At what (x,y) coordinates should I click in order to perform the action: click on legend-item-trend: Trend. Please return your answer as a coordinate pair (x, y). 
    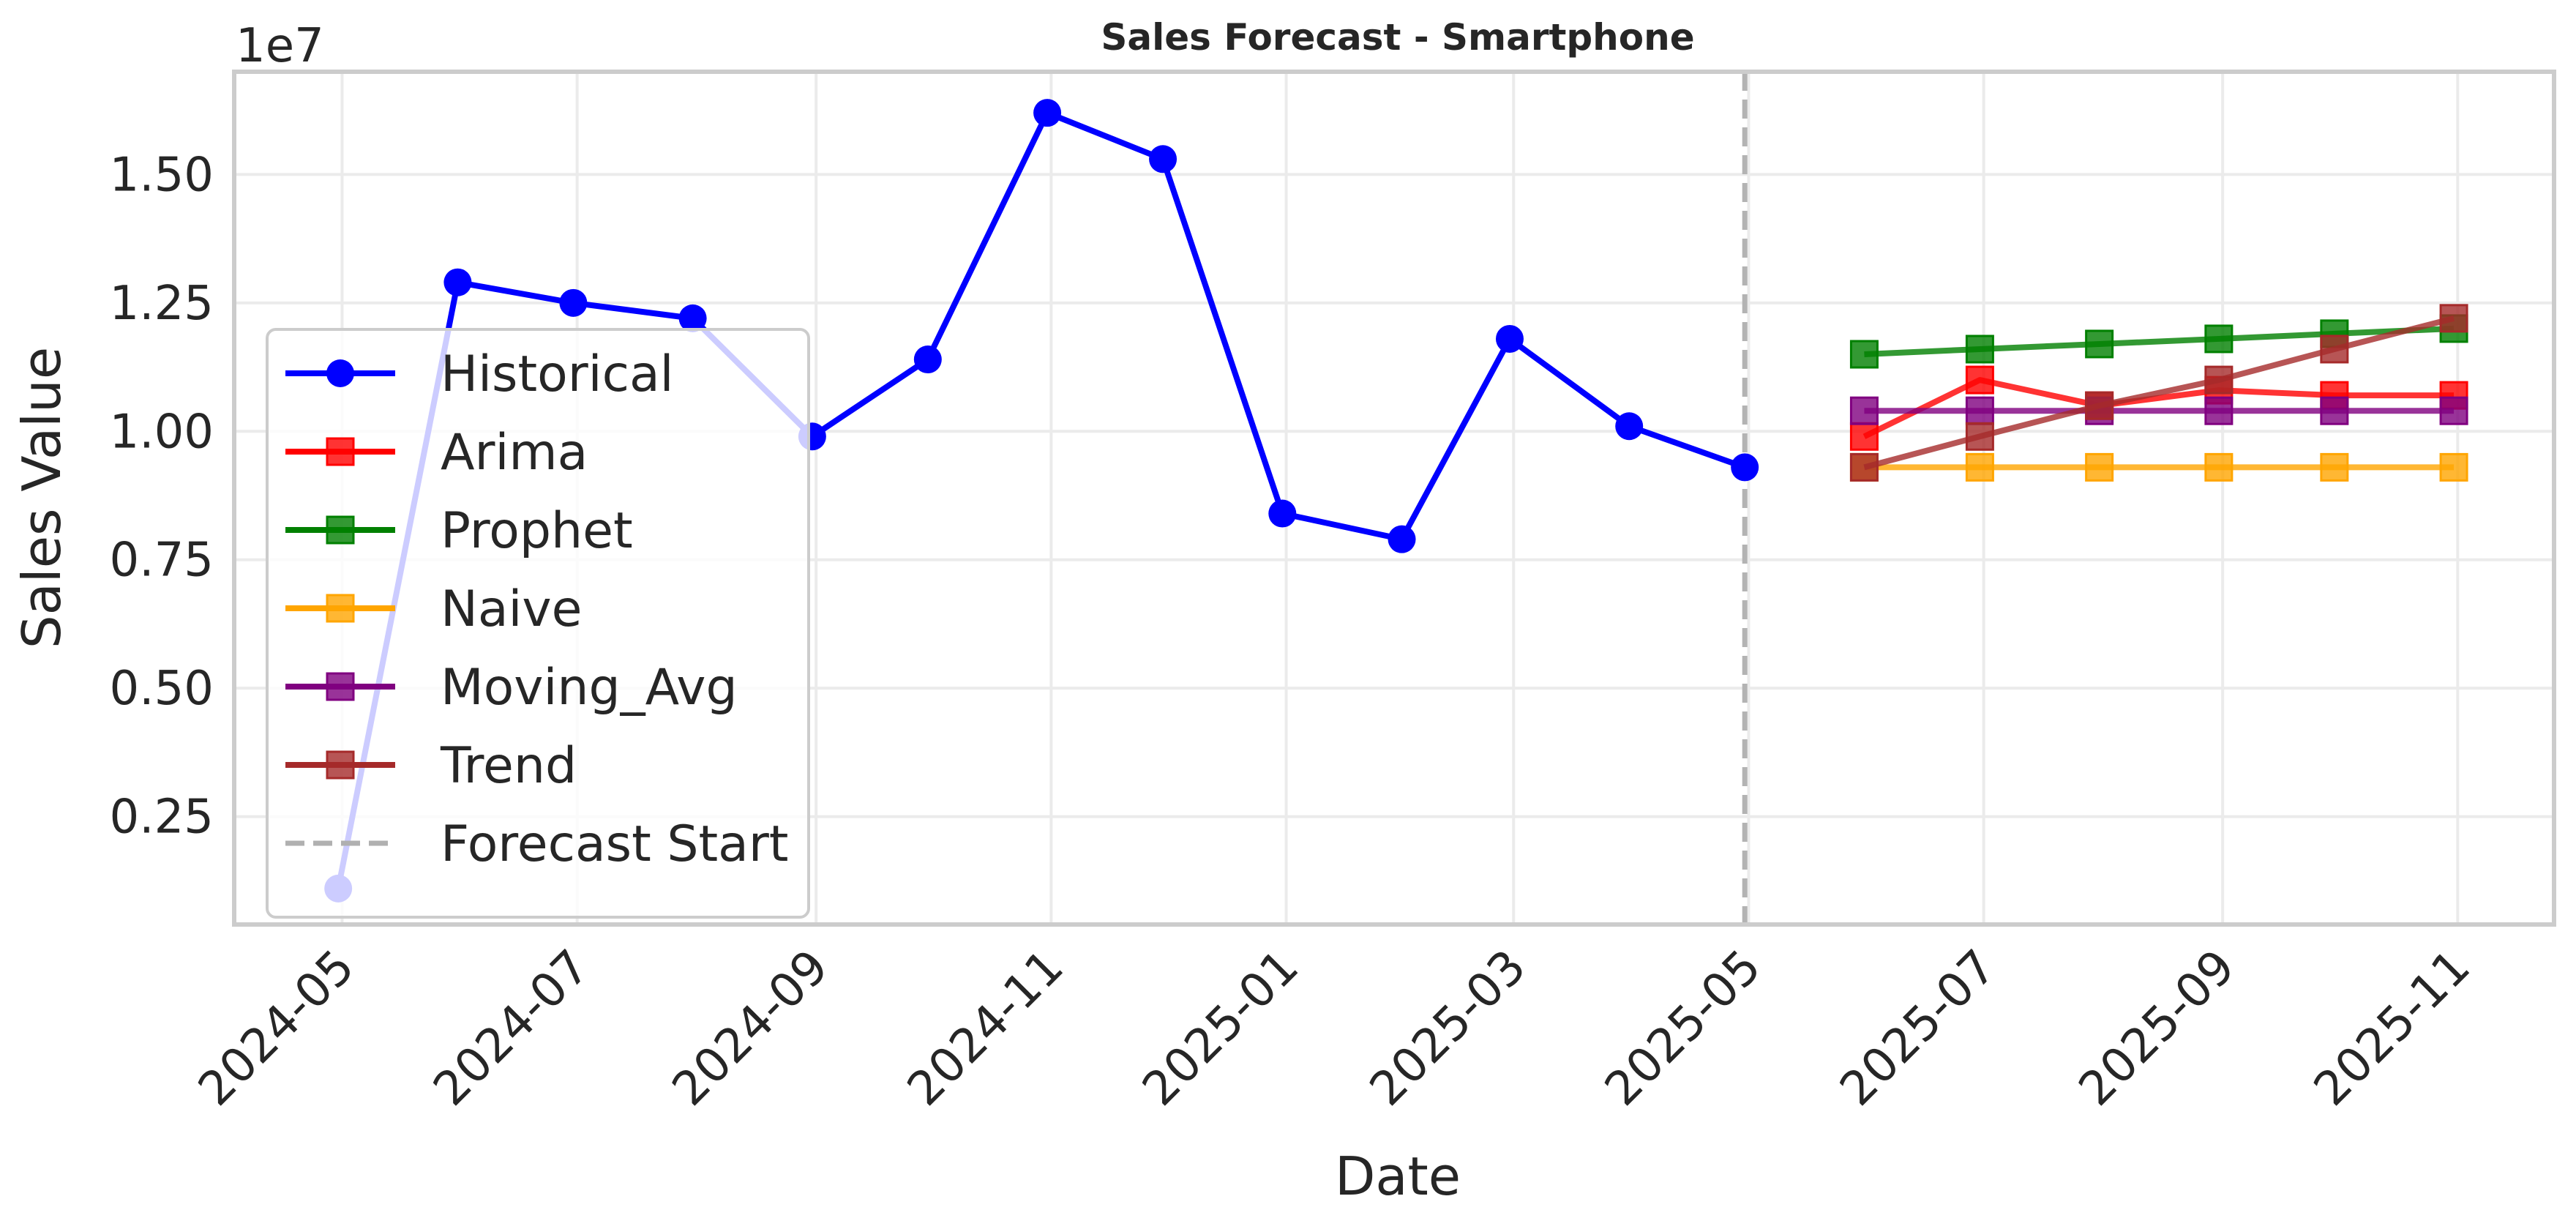
    Looking at the image, I should click on (431, 766).